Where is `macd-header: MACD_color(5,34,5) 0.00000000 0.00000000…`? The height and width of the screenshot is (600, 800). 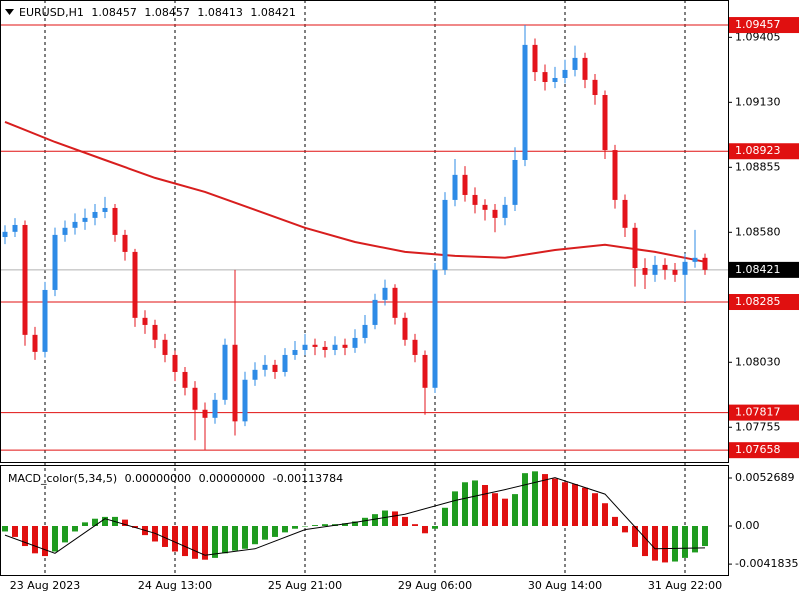
macd-header: MACD_color(5,34,5) 0.00000000 0.00000000… is located at coordinates (175, 478).